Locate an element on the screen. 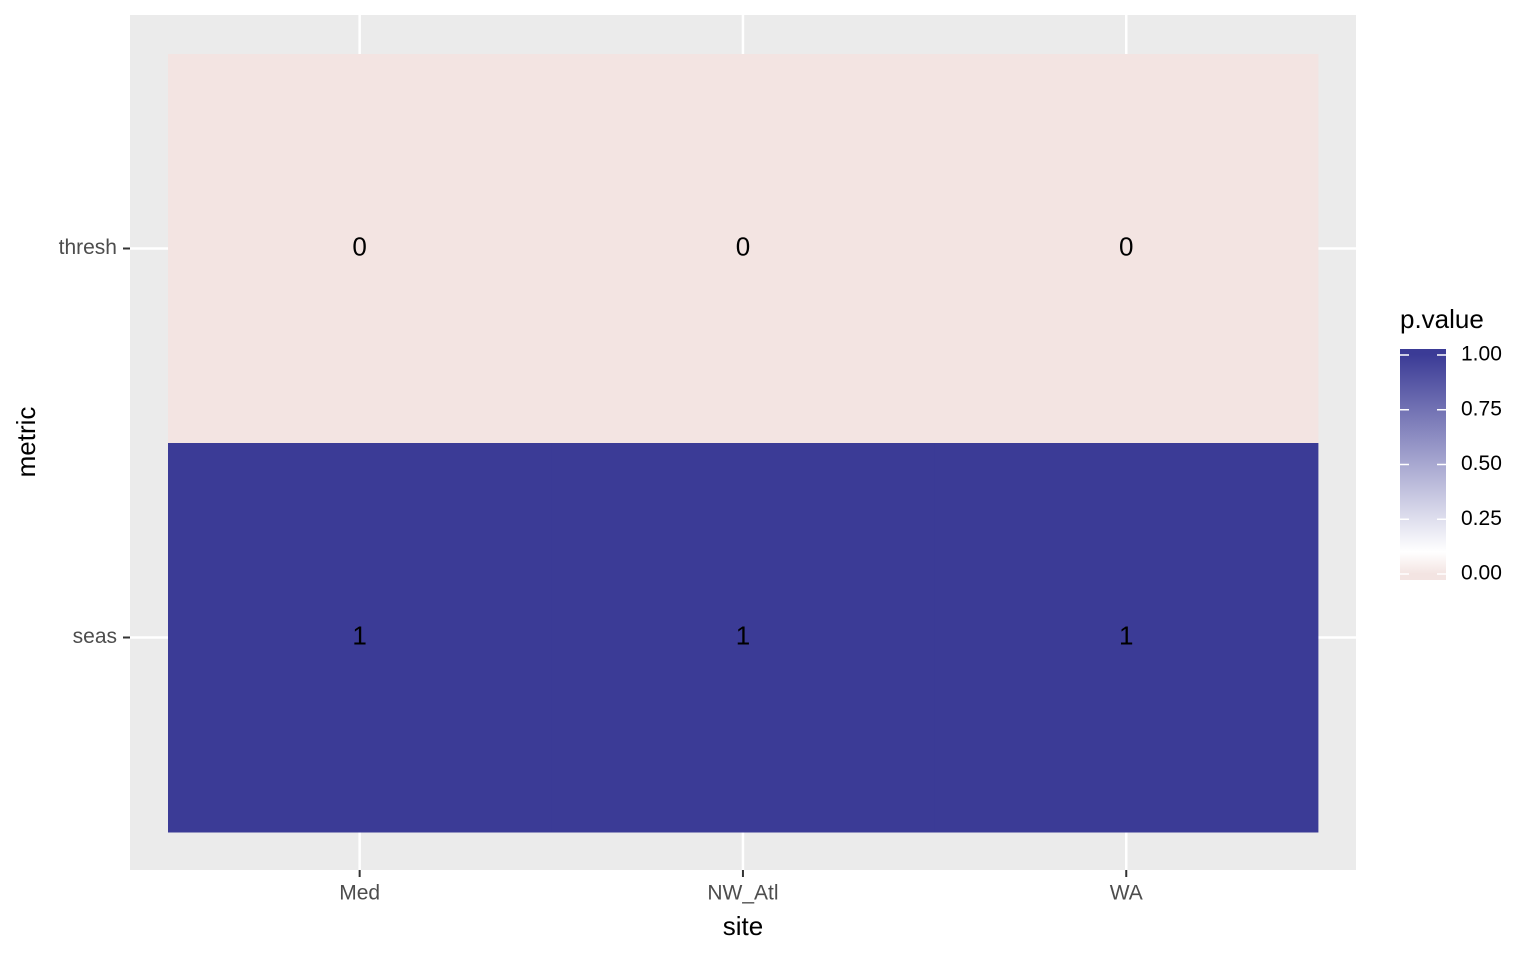  legend-tick-label: 0.00 is located at coordinates (1481, 573).